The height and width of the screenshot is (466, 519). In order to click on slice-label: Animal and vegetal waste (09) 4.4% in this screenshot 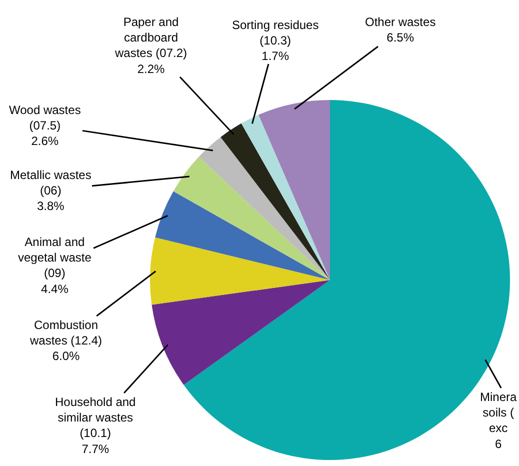, I will do `click(55, 265)`.